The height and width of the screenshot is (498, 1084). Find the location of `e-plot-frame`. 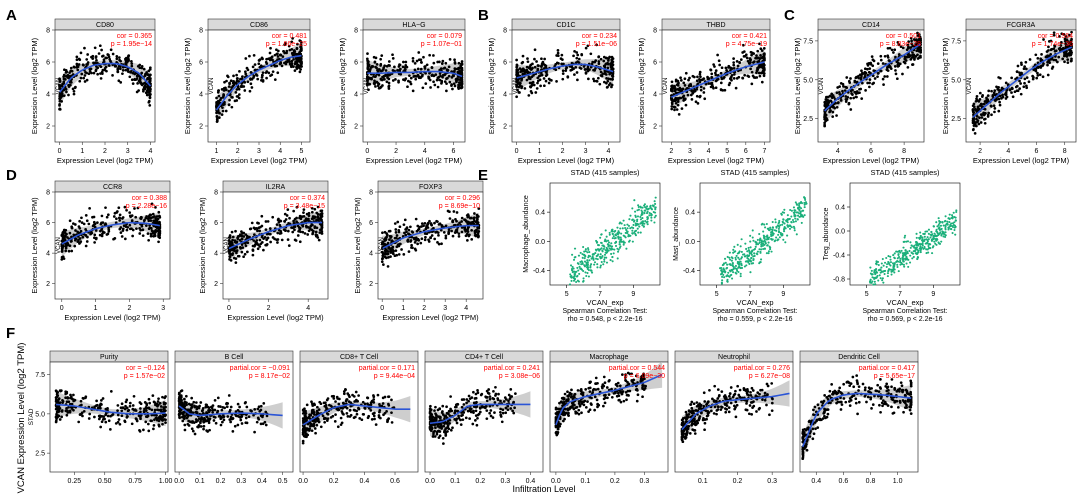

e-plot-frame is located at coordinates (755, 234).